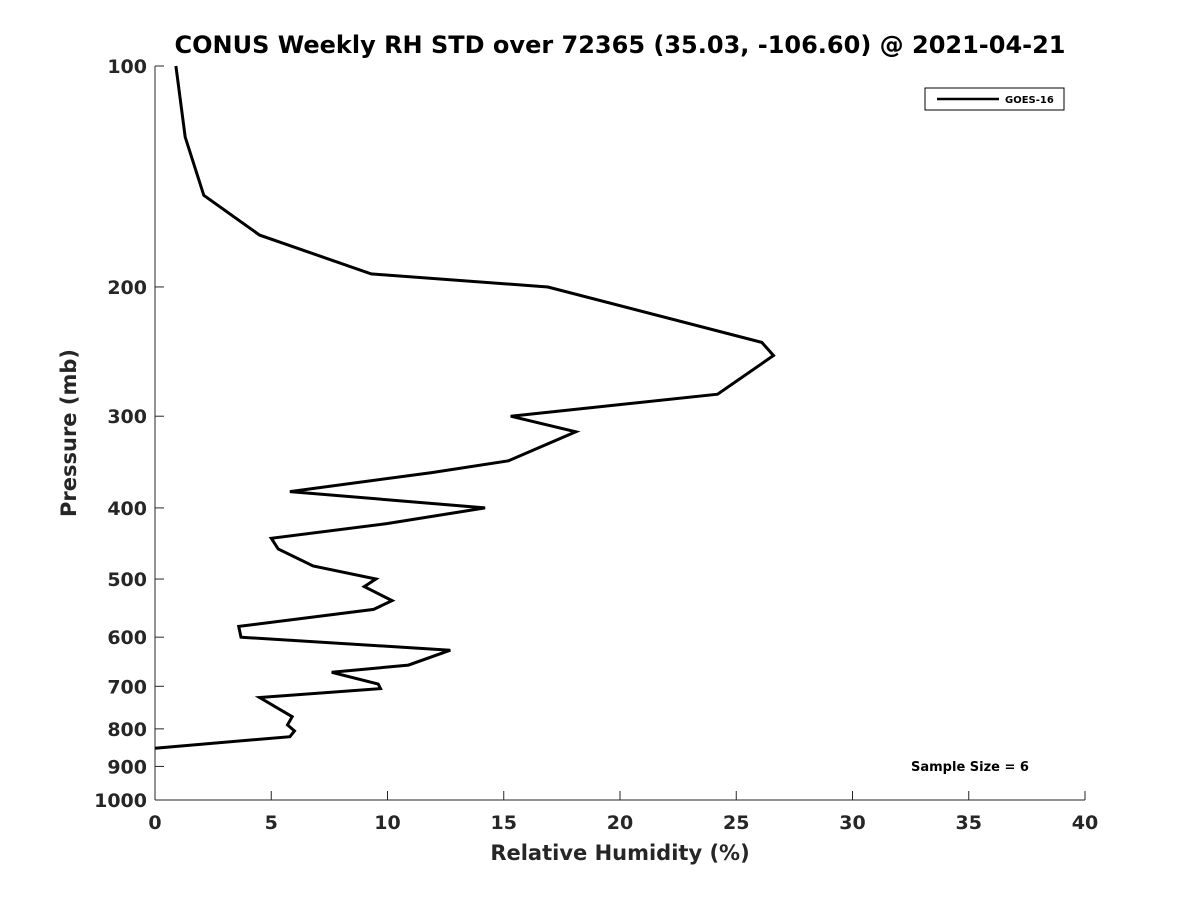 This screenshot has width=1200, height=900. Describe the element at coordinates (852, 823) in the screenshot. I see `x-tick-label: 30` at that location.